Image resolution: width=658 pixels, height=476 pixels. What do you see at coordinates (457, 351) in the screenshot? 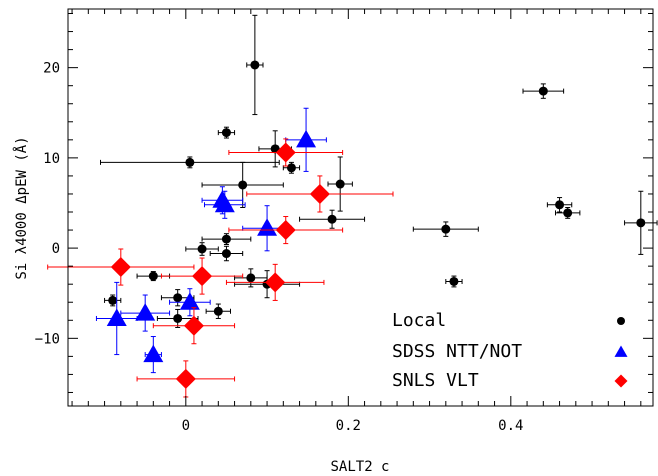
I see `legend-label-sdss-ntt-not: SDSS NTT/NOT` at bounding box center [457, 351].